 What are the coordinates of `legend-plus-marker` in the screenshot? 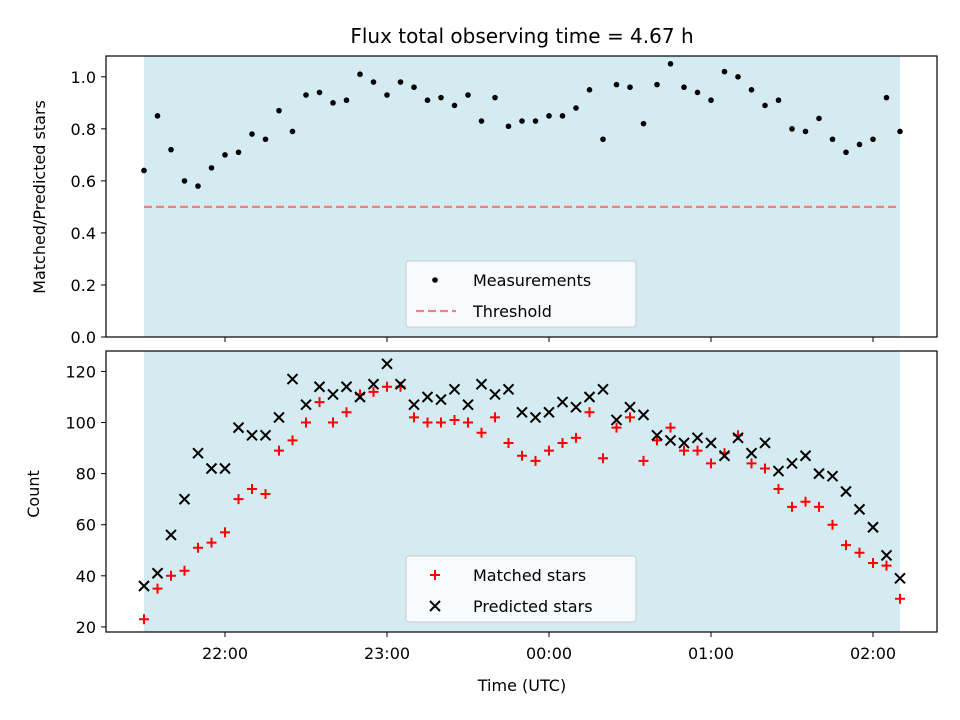 It's located at (435, 575).